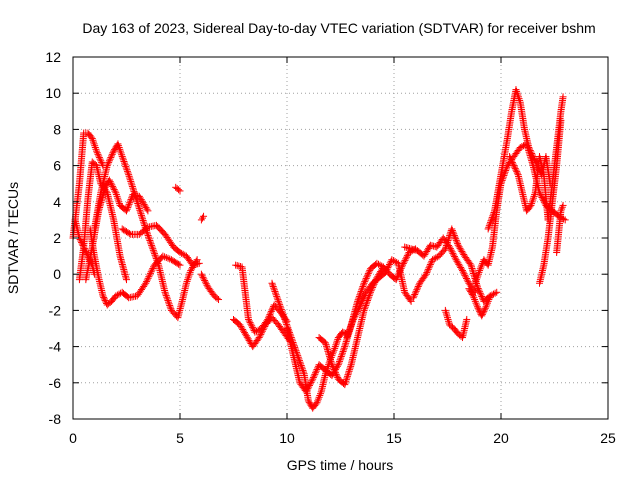 This screenshot has width=640, height=480. Describe the element at coordinates (210, 287) in the screenshot. I see `series-seg-j` at that location.